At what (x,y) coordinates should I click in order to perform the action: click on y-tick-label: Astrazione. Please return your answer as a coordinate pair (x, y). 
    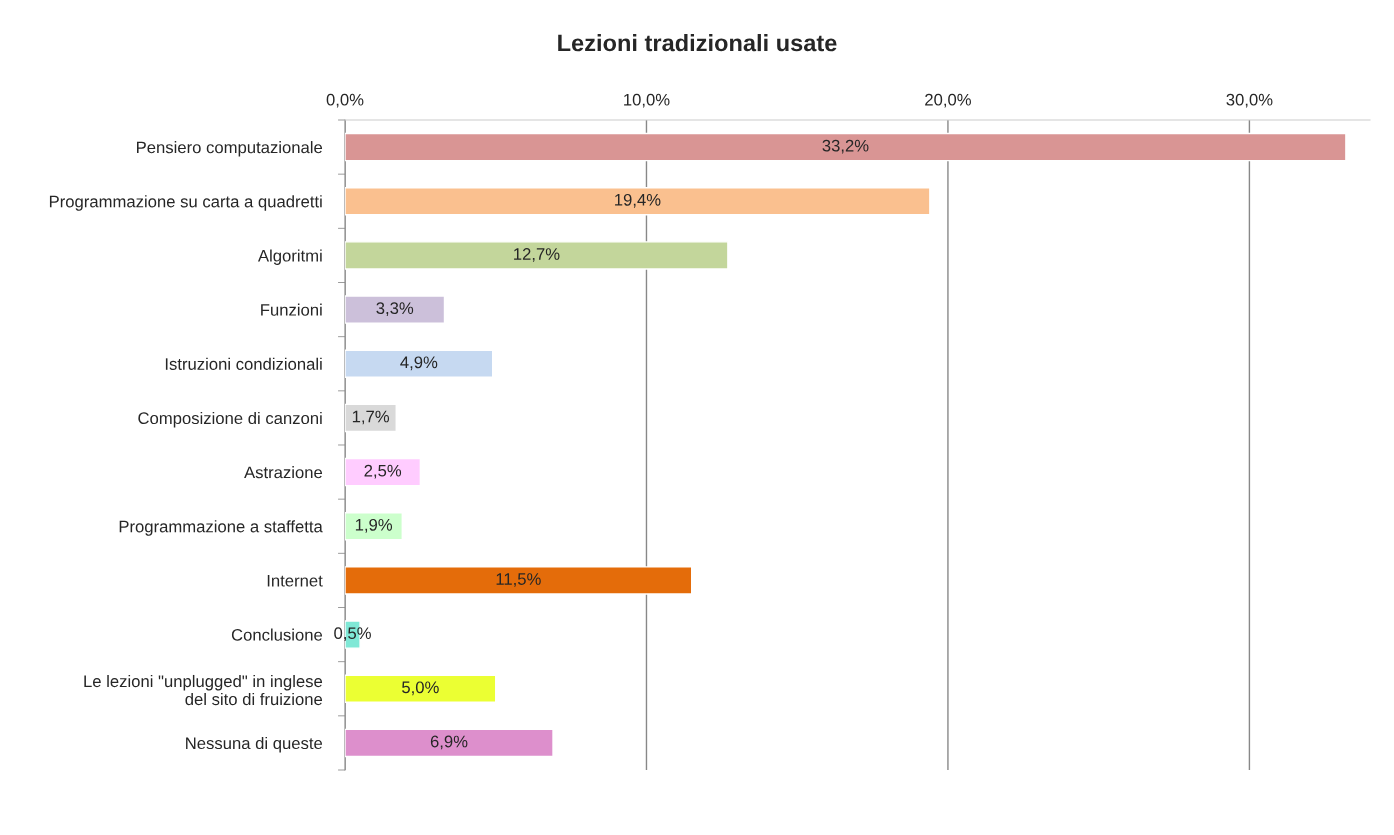
    Looking at the image, I should click on (283, 472).